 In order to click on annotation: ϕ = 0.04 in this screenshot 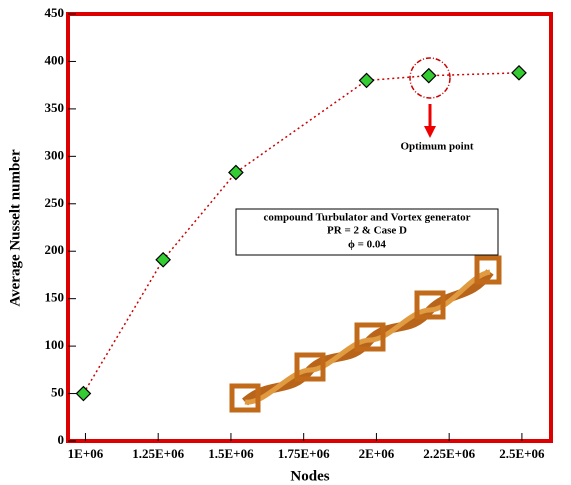, I will do `click(367, 245)`.